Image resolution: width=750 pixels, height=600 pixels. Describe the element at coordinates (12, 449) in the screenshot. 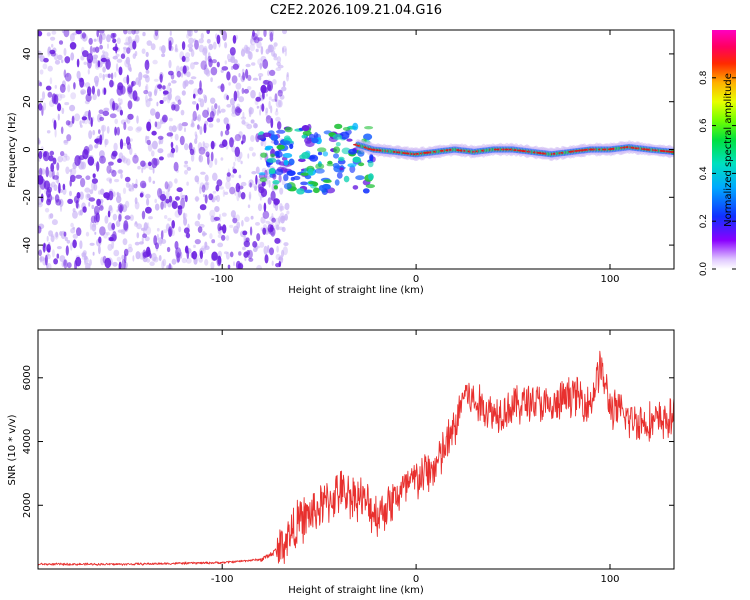

I see `snr-y-label: SNR (10 * v/v)` at that location.